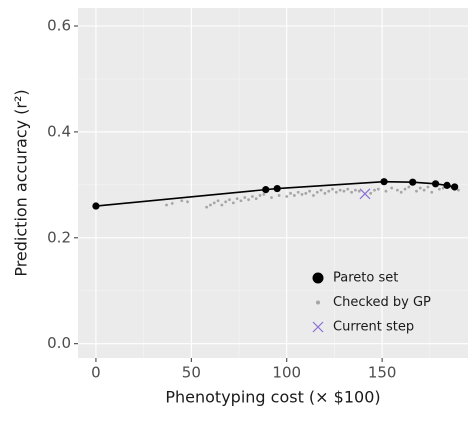 The image size is (474, 423). I want to click on x-tick-label: 50, so click(191, 373).